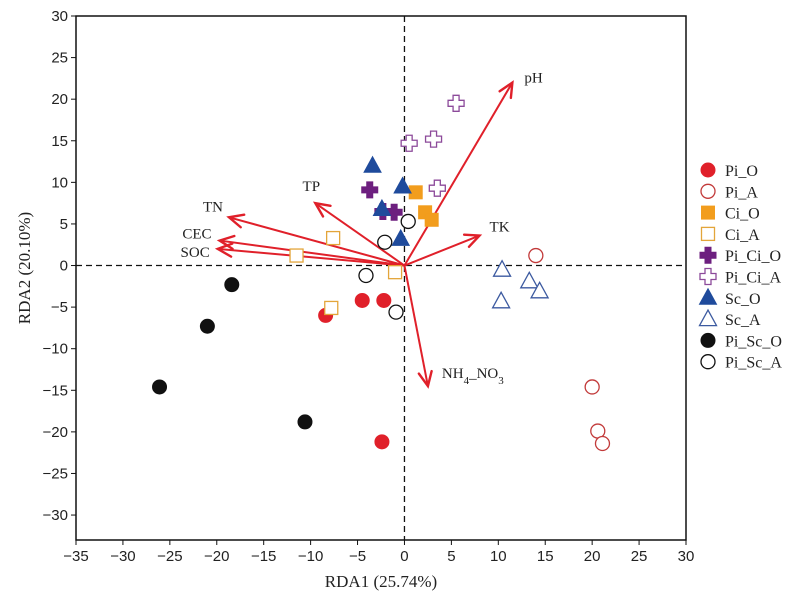 The height and width of the screenshot is (598, 800). Describe the element at coordinates (742, 235) in the screenshot. I see `legend-label: Ci_A` at that location.